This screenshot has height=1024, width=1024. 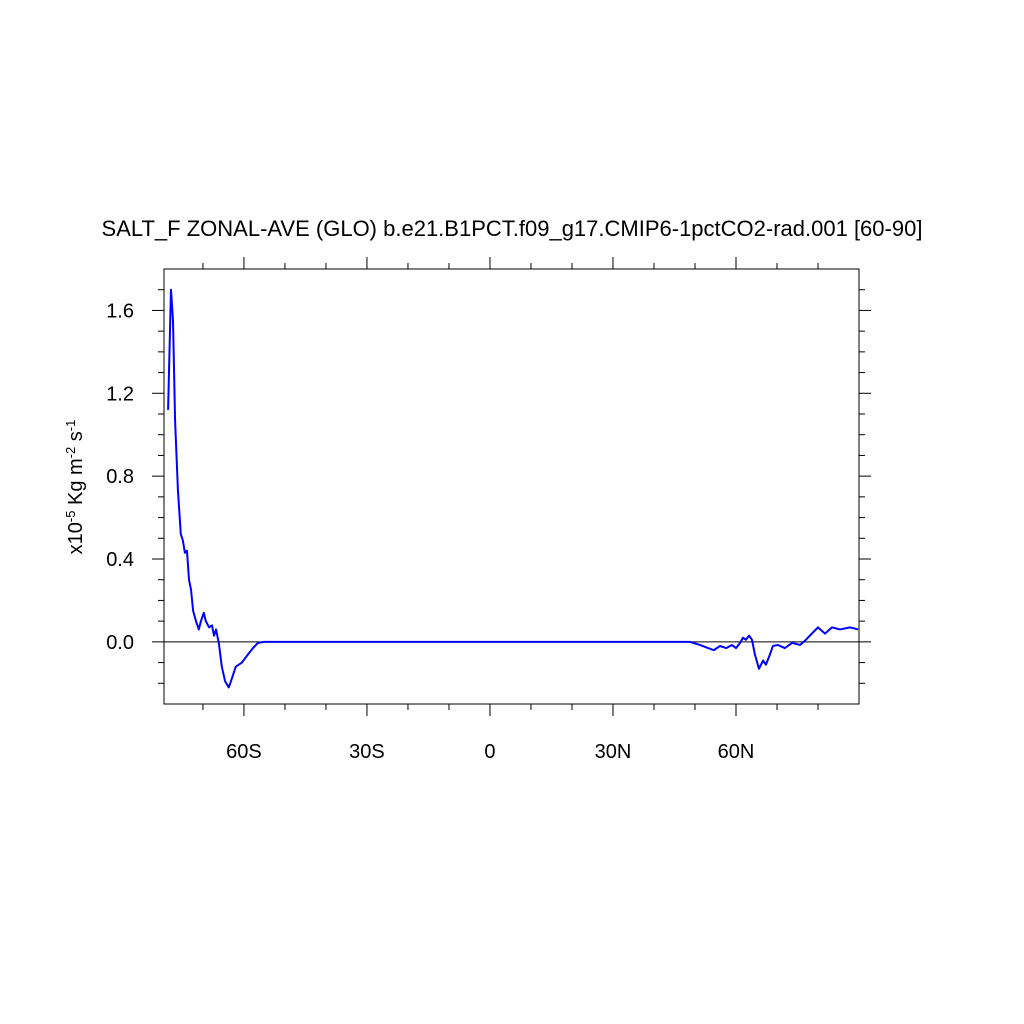 I want to click on x-tick-label: 60N, so click(x=736, y=752).